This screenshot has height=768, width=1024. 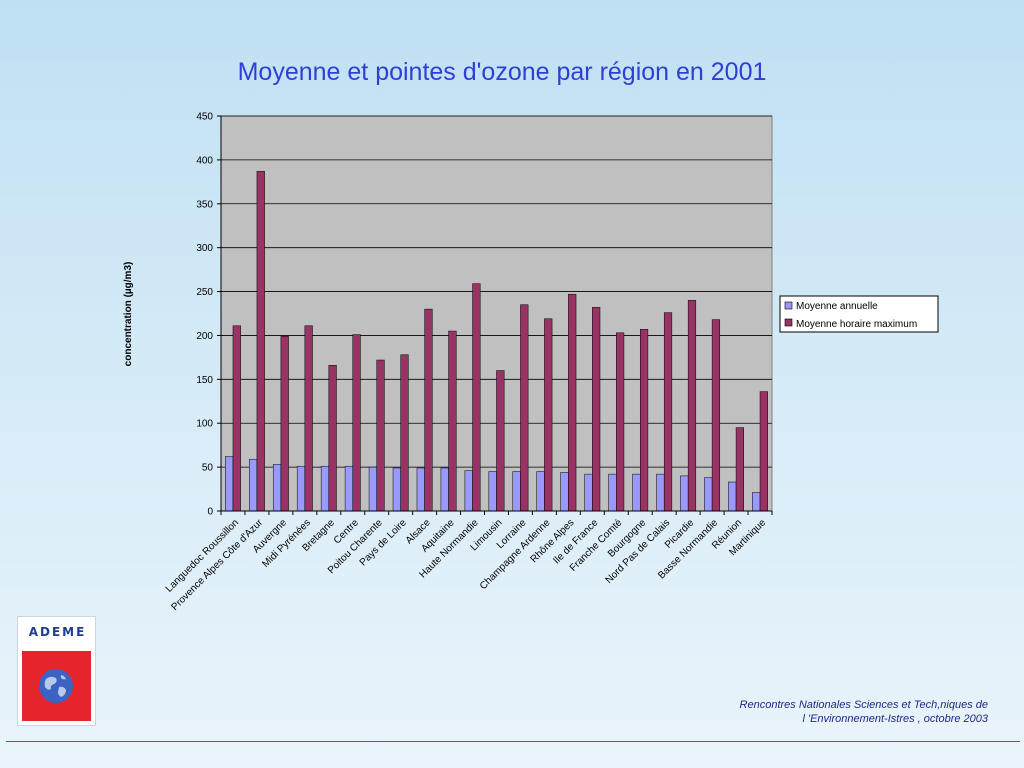 What do you see at coordinates (204, 248) in the screenshot?
I see `y-tick-label: 300` at bounding box center [204, 248].